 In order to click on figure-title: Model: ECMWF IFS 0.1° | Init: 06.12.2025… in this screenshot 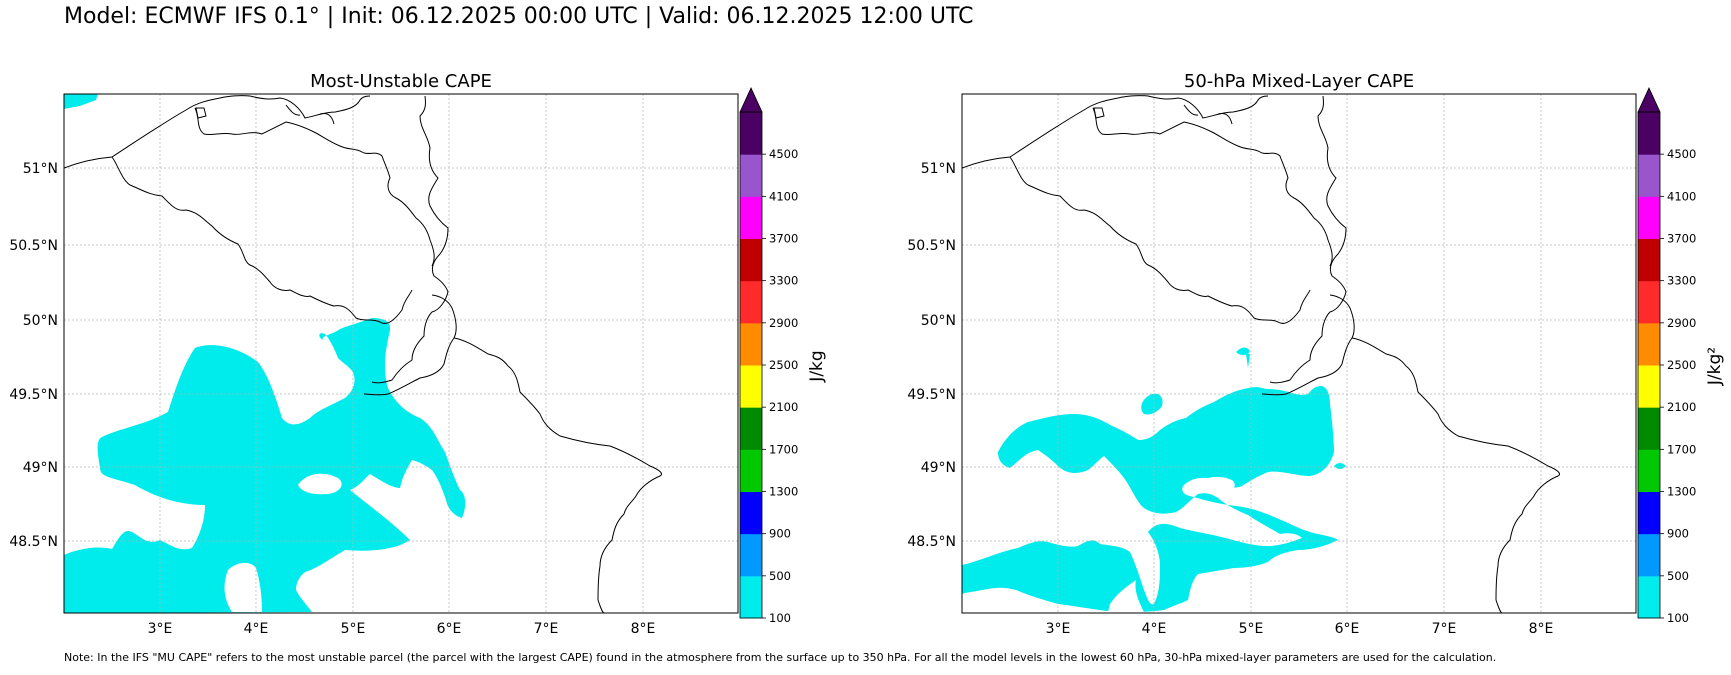, I will do `click(519, 16)`.